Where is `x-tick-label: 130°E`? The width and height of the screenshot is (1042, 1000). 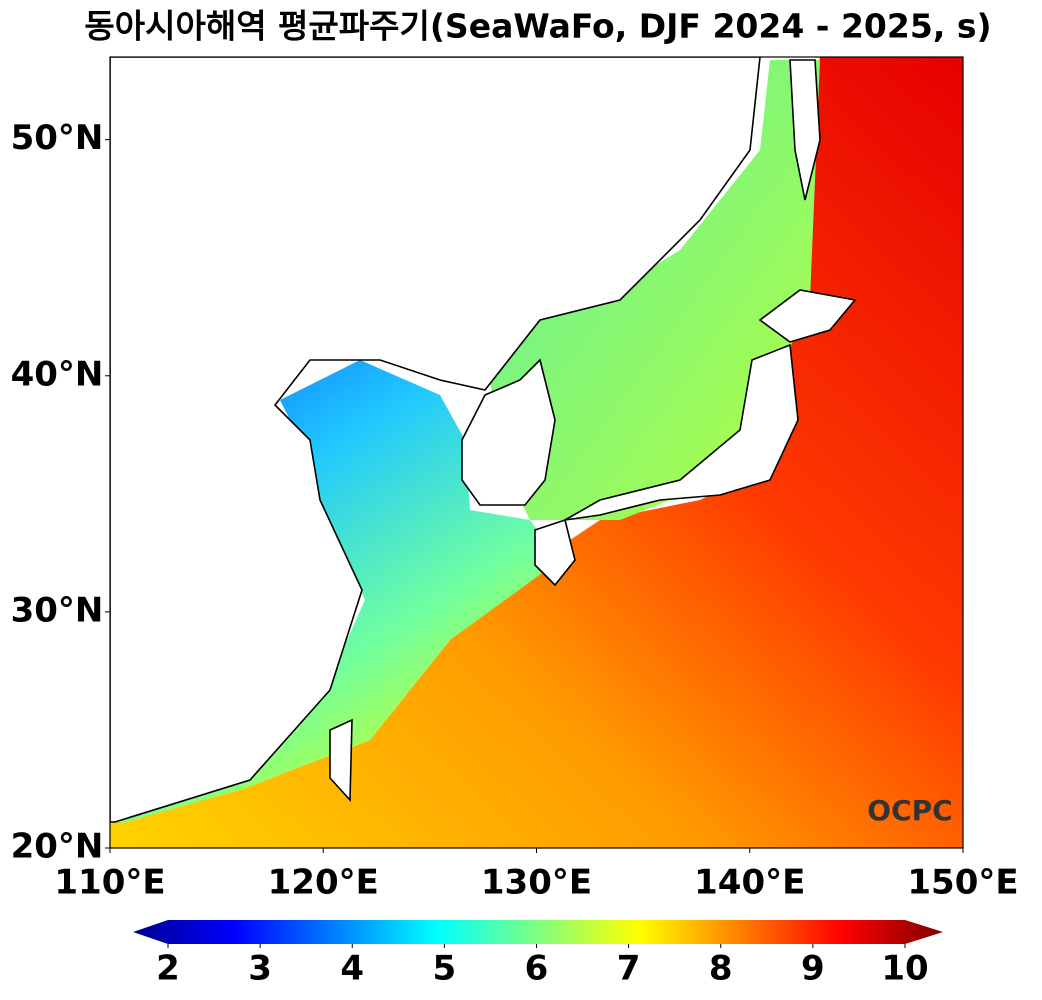 x-tick-label: 130°E is located at coordinates (536, 883).